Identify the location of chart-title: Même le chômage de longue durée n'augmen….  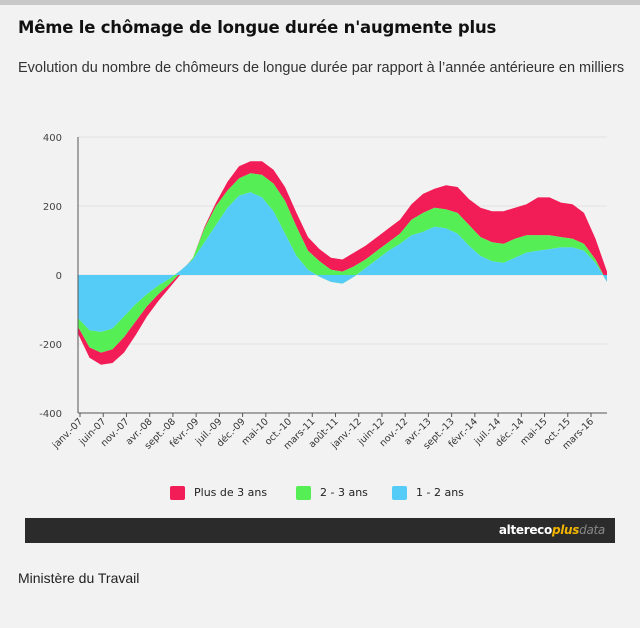
(257, 27).